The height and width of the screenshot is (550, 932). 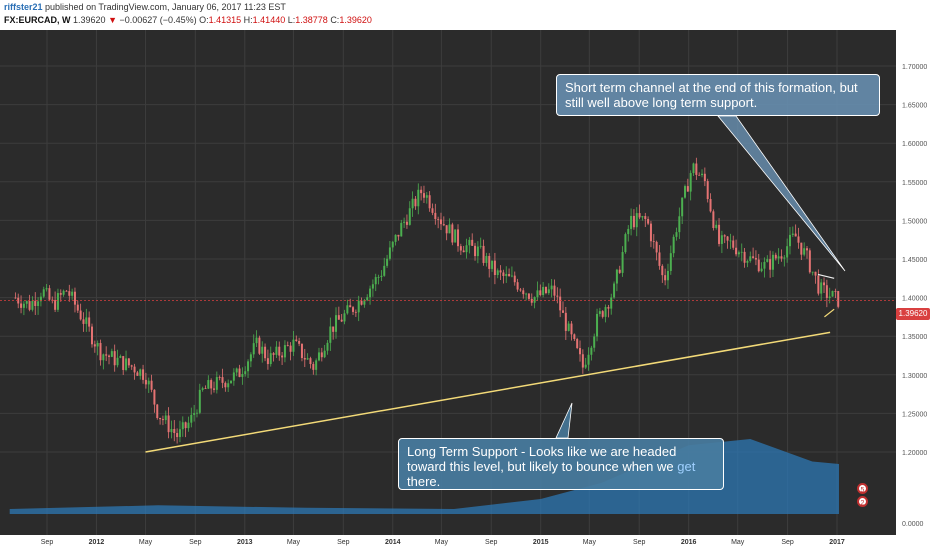 What do you see at coordinates (225, 20) in the screenshot?
I see `open-value: 1.41315` at bounding box center [225, 20].